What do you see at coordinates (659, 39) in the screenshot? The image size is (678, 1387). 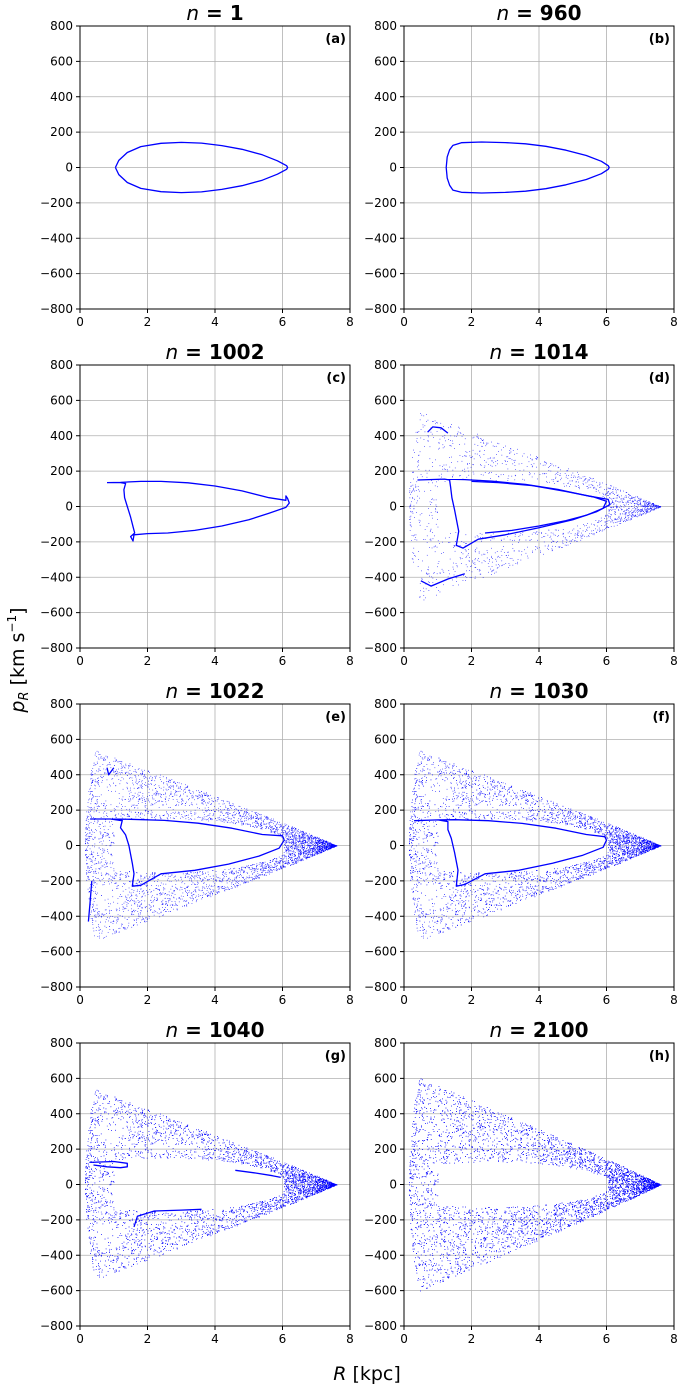 I see `panel-tag: (b)` at bounding box center [659, 39].